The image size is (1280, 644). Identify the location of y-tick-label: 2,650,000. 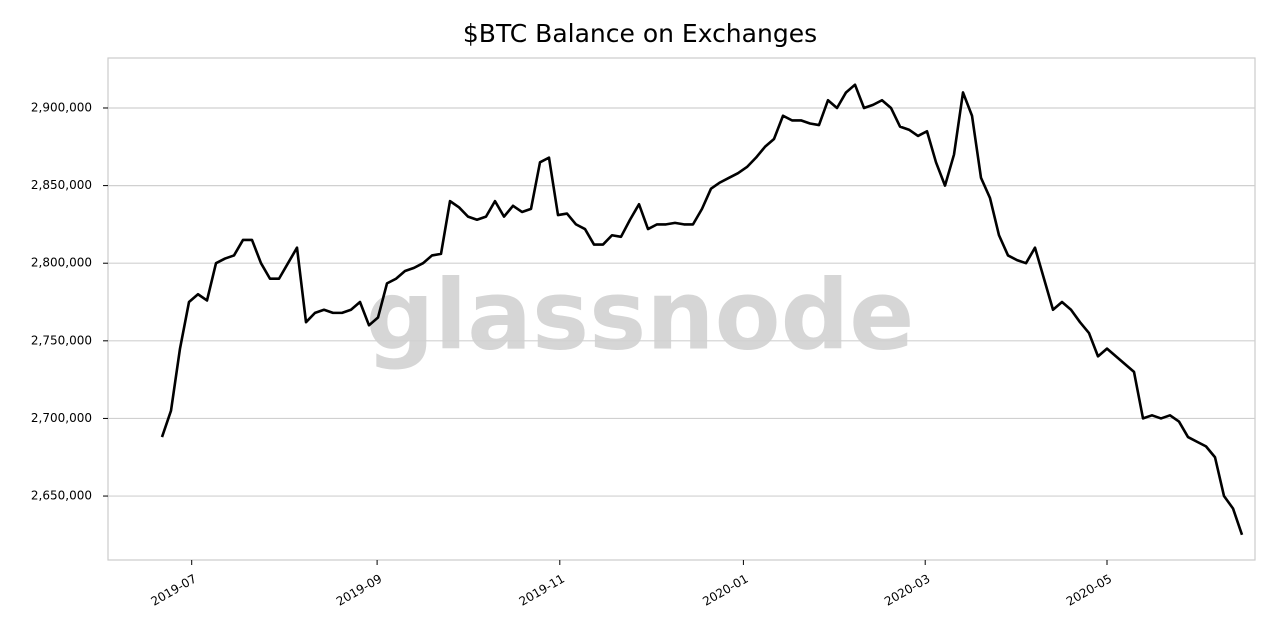
(61, 496).